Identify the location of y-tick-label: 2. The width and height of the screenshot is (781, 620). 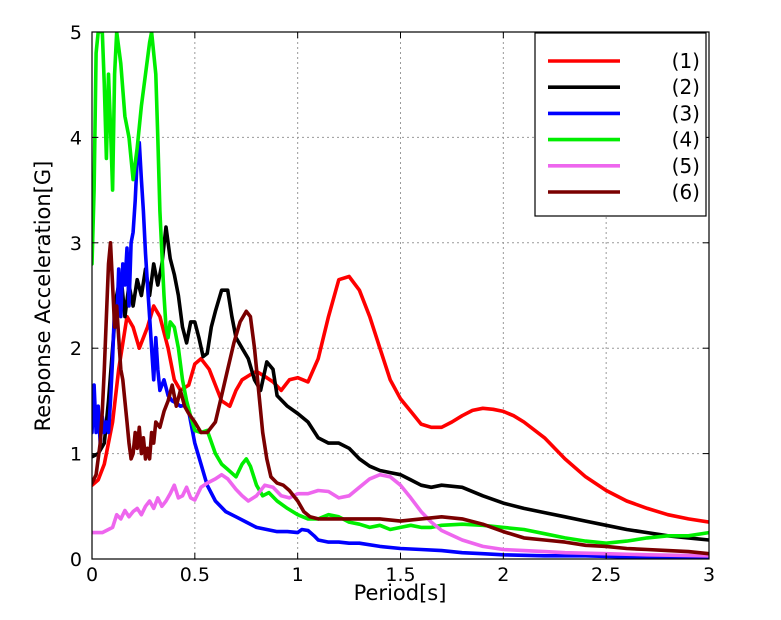
(76, 349).